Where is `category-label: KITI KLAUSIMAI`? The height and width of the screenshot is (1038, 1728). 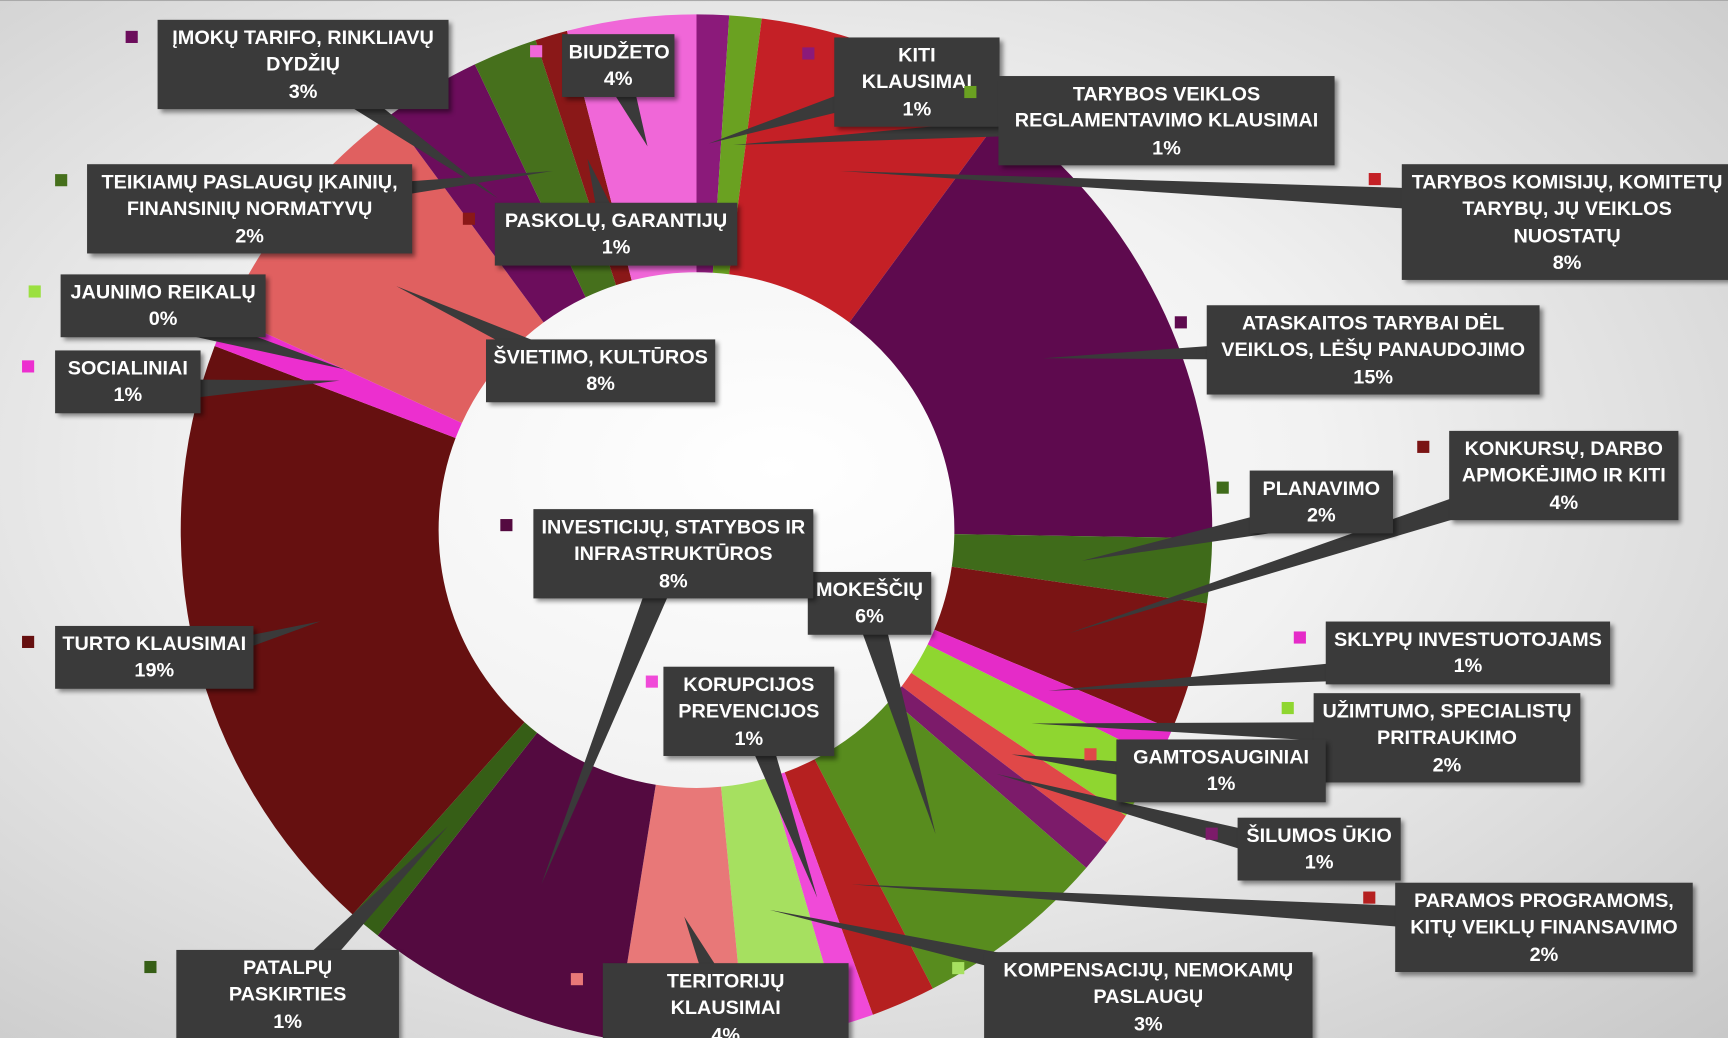 category-label: KITI KLAUSIMAI is located at coordinates (916, 68).